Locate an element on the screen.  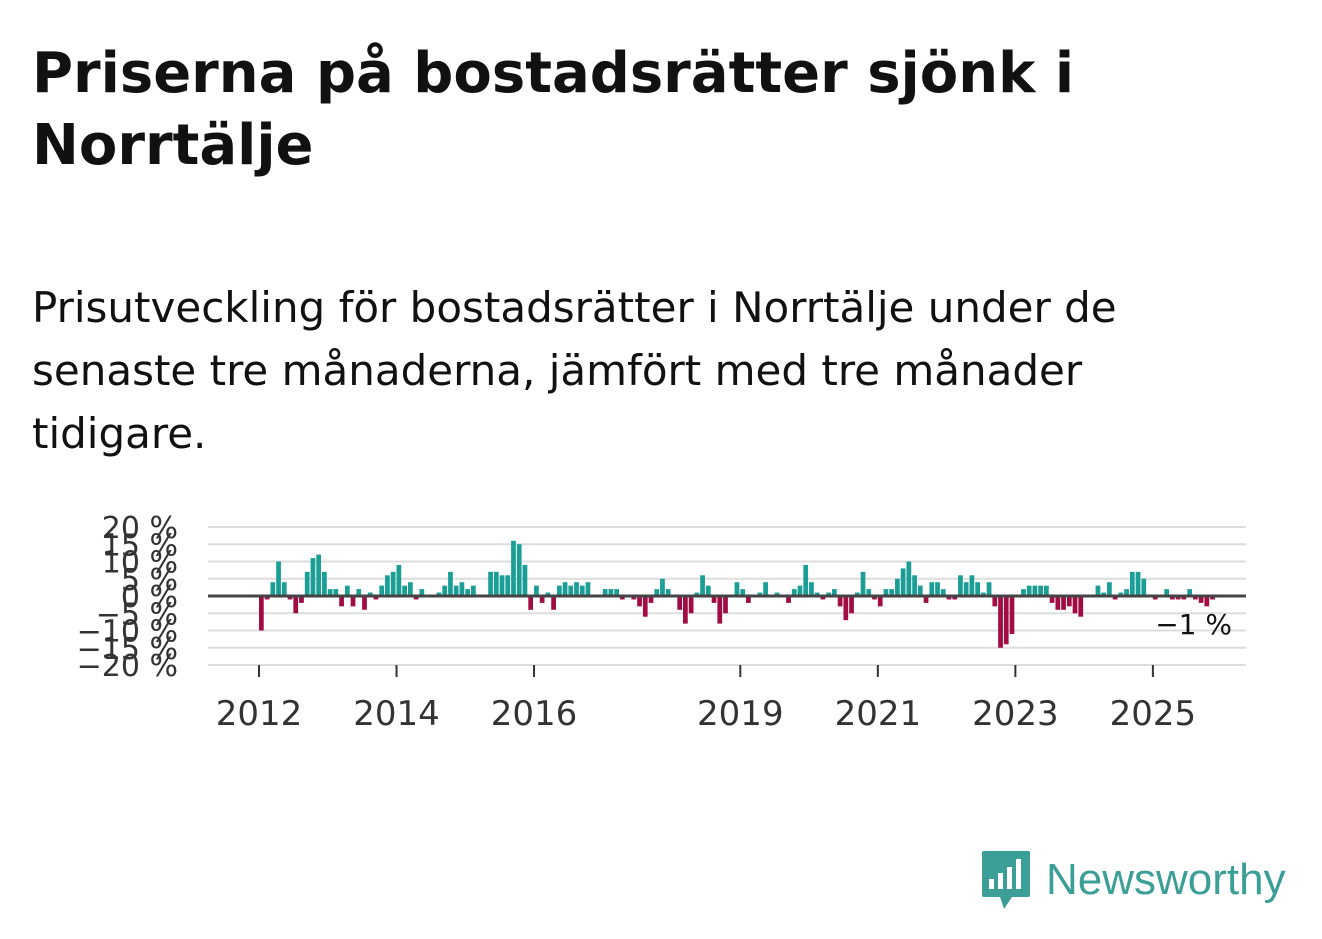
y-tick-label: 15 % is located at coordinates (140, 545).